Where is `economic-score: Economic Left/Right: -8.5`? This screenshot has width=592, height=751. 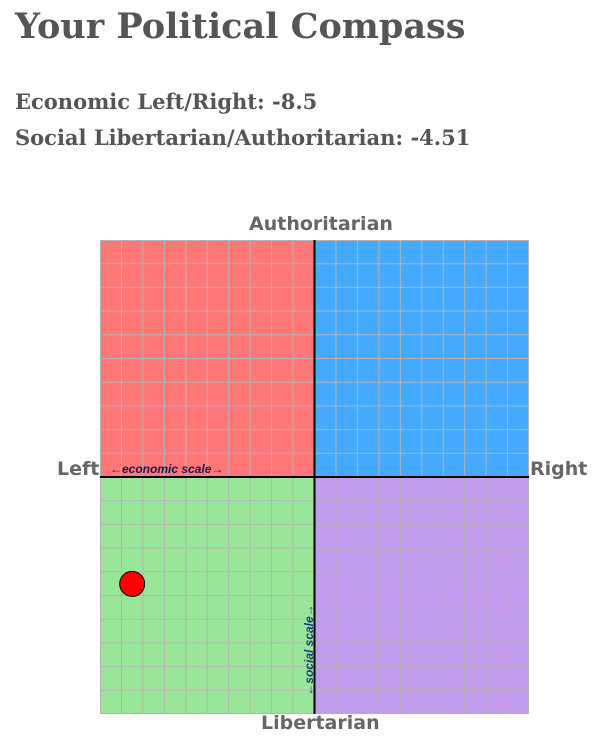
economic-score: Economic Left/Right: -8.5 is located at coordinates (166, 101).